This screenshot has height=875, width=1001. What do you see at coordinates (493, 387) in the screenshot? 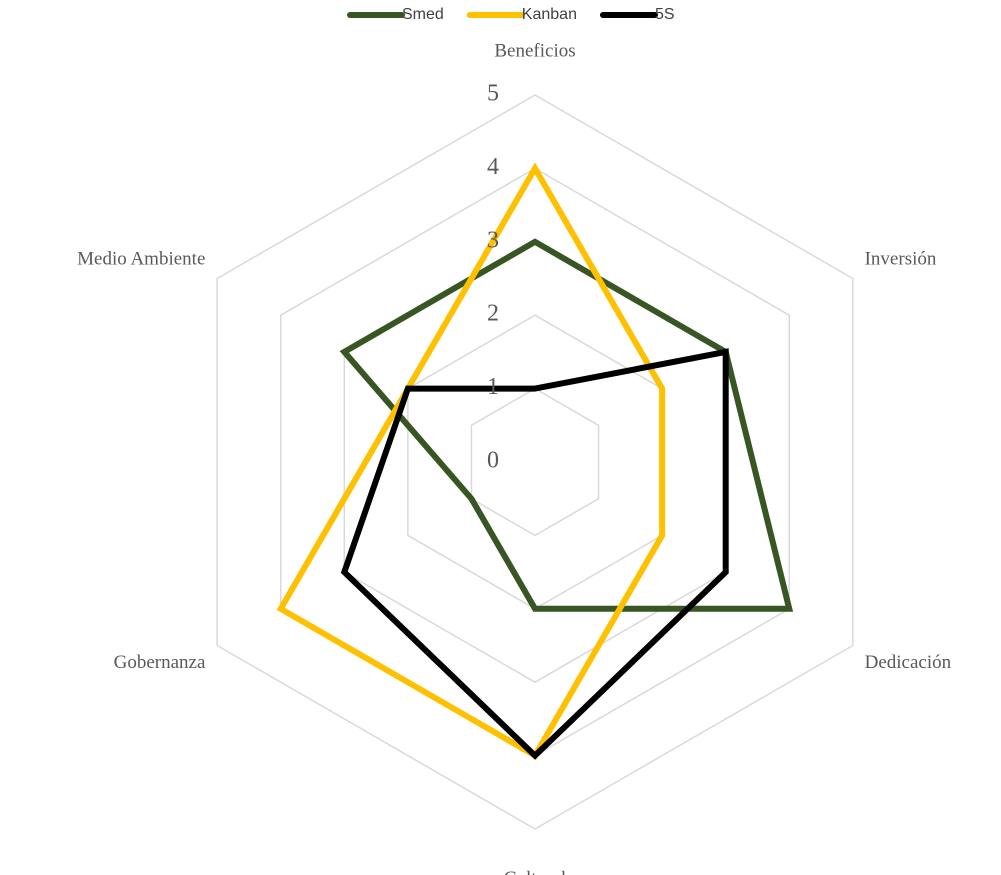
I see `tick-label: 1` at bounding box center [493, 387].